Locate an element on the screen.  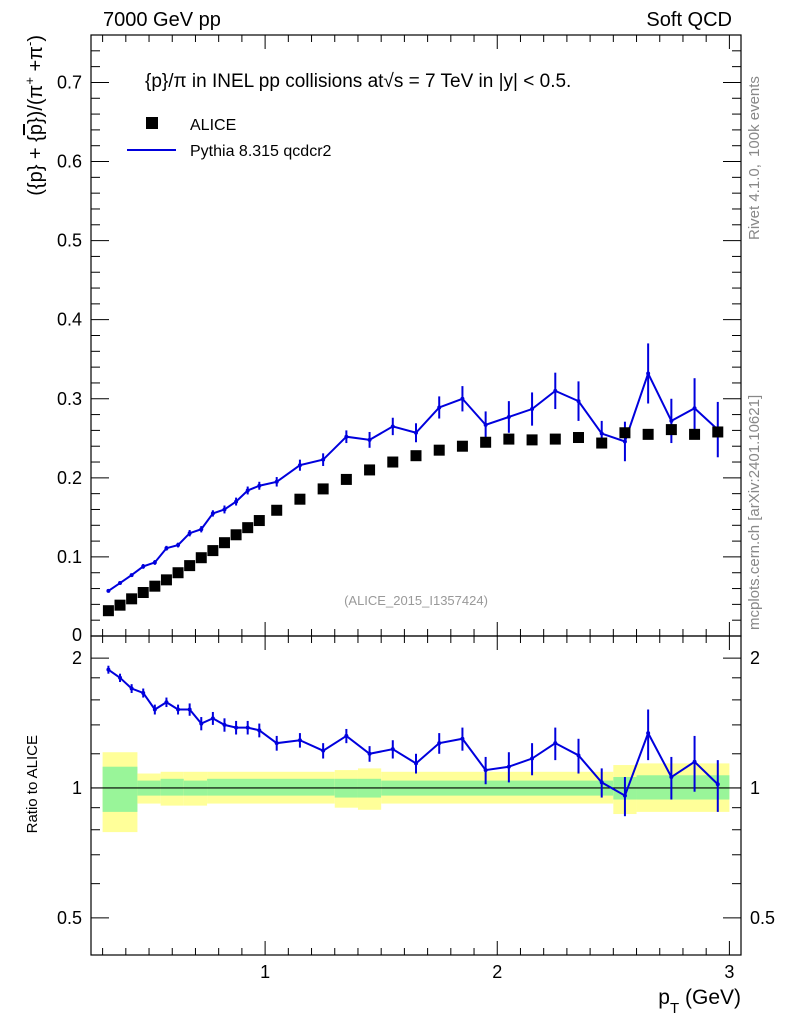
ratio-pythia-line is located at coordinates (413, 733).